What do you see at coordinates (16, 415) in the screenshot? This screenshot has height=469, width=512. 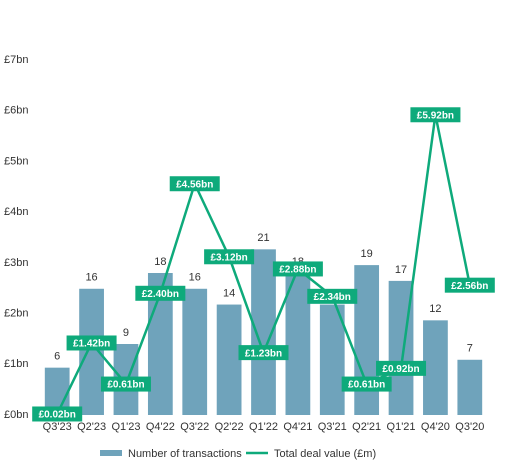 I see `y-tick-label: £0bn` at bounding box center [16, 415].